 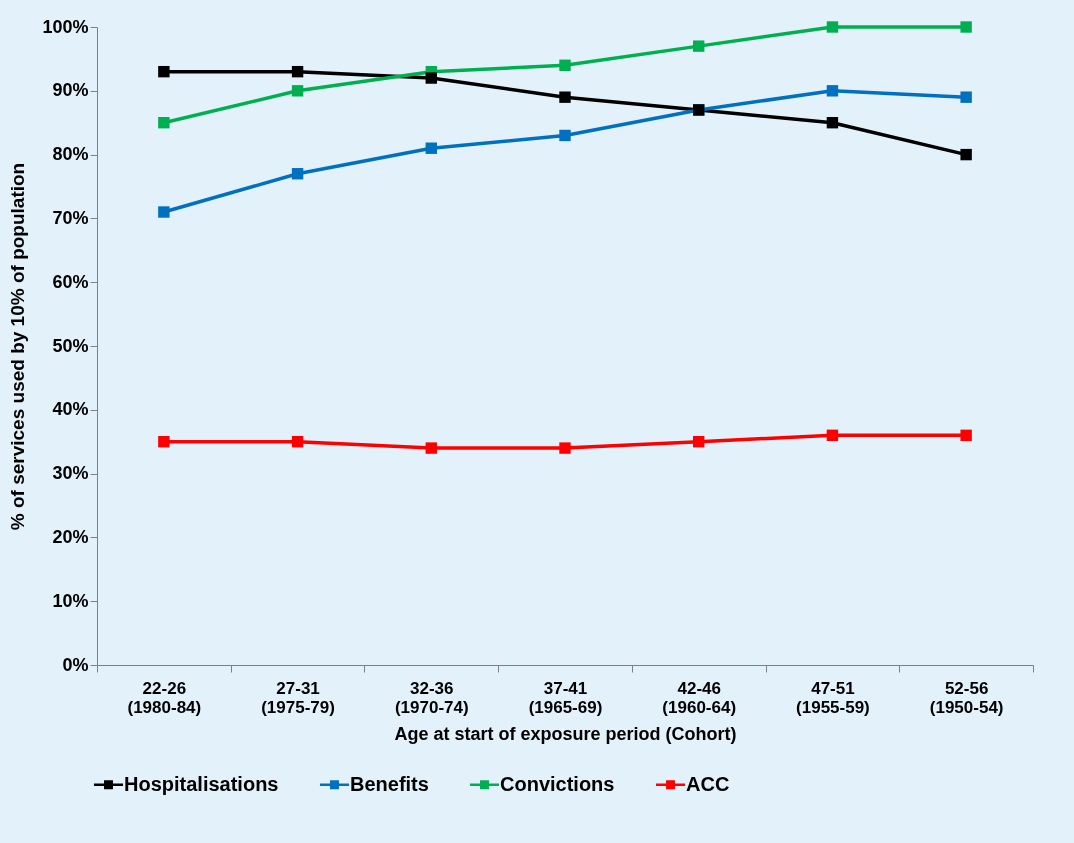 What do you see at coordinates (70, 345) in the screenshot?
I see `y-tick-label: 50%` at bounding box center [70, 345].